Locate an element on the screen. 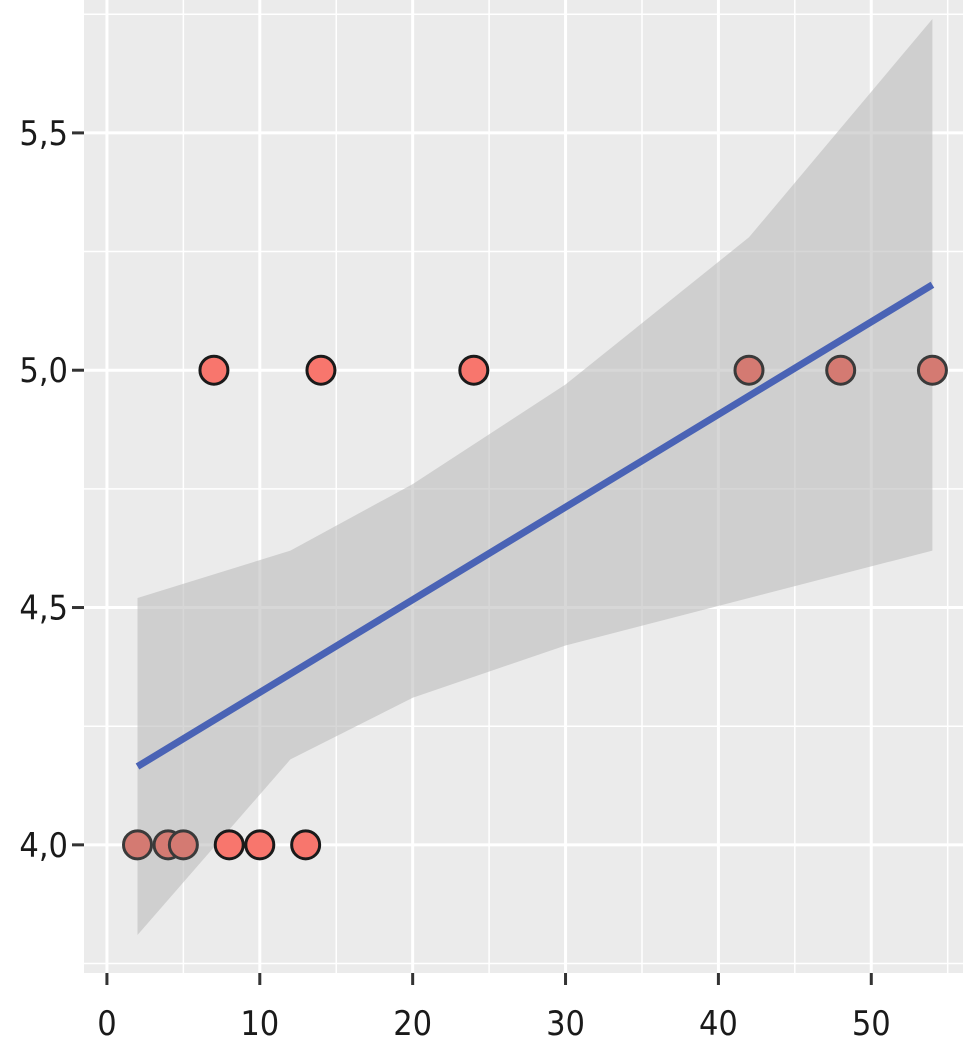 Image resolution: width=963 pixels, height=1052 pixels. x-tick-label: 0 is located at coordinates (106, 1024).